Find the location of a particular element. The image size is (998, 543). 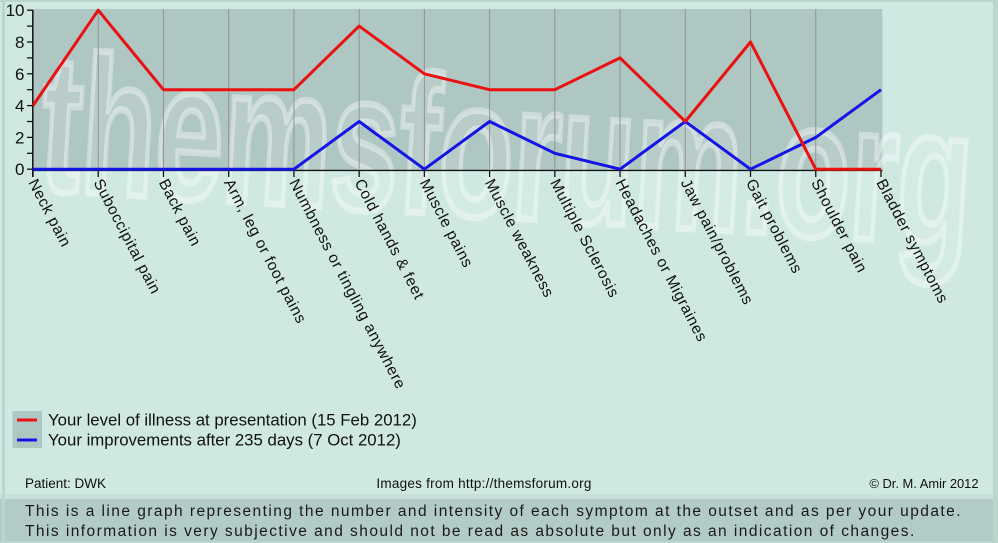

svg-text: 4 is located at coordinates (19, 106).